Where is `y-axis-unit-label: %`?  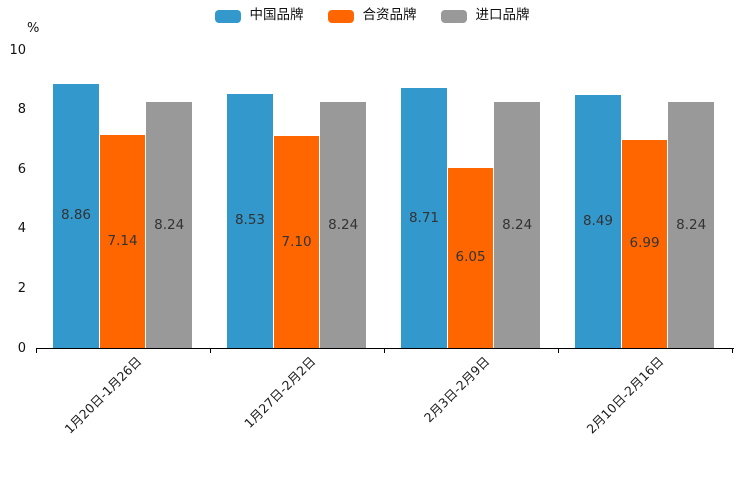
y-axis-unit-label: % is located at coordinates (33, 28).